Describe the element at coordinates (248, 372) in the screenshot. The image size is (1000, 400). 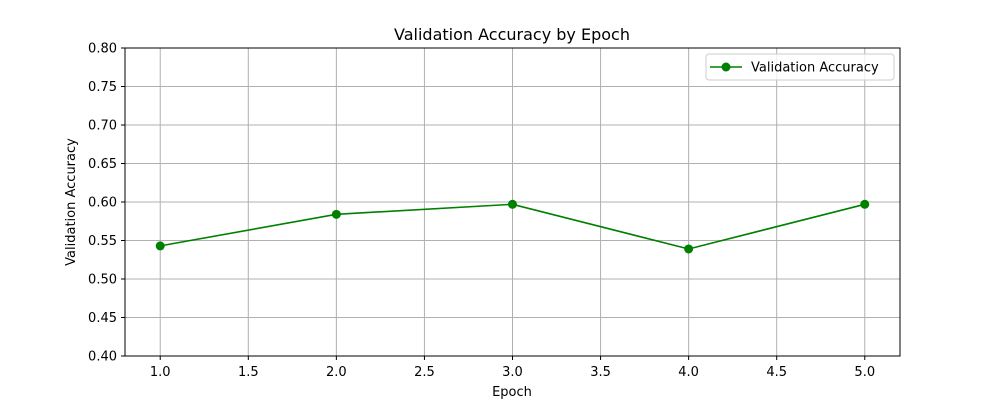
I see `x-tick-label: 1.5` at that location.